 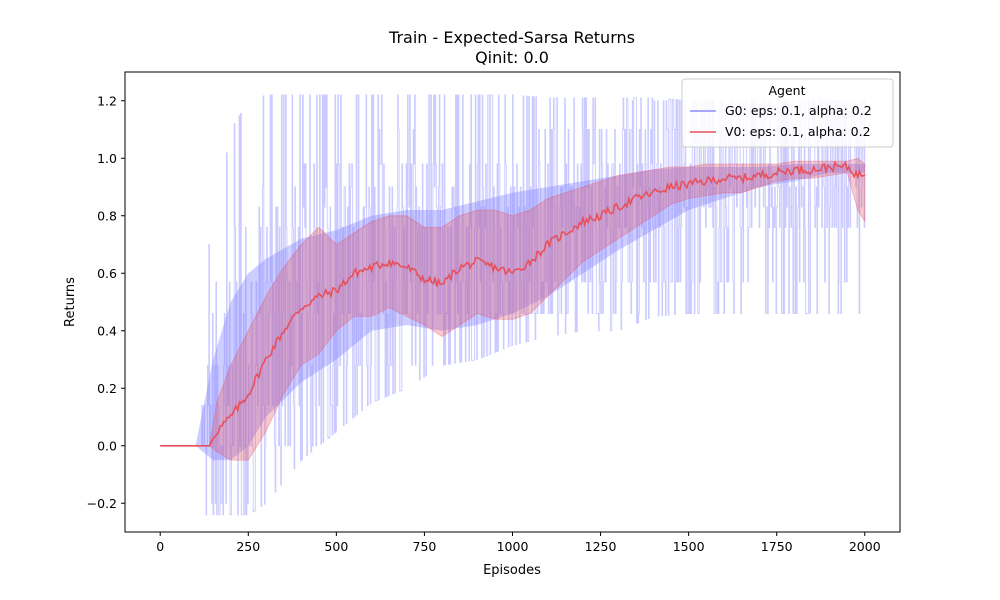 What do you see at coordinates (787, 90) in the screenshot?
I see `legend-title: Agent` at bounding box center [787, 90].